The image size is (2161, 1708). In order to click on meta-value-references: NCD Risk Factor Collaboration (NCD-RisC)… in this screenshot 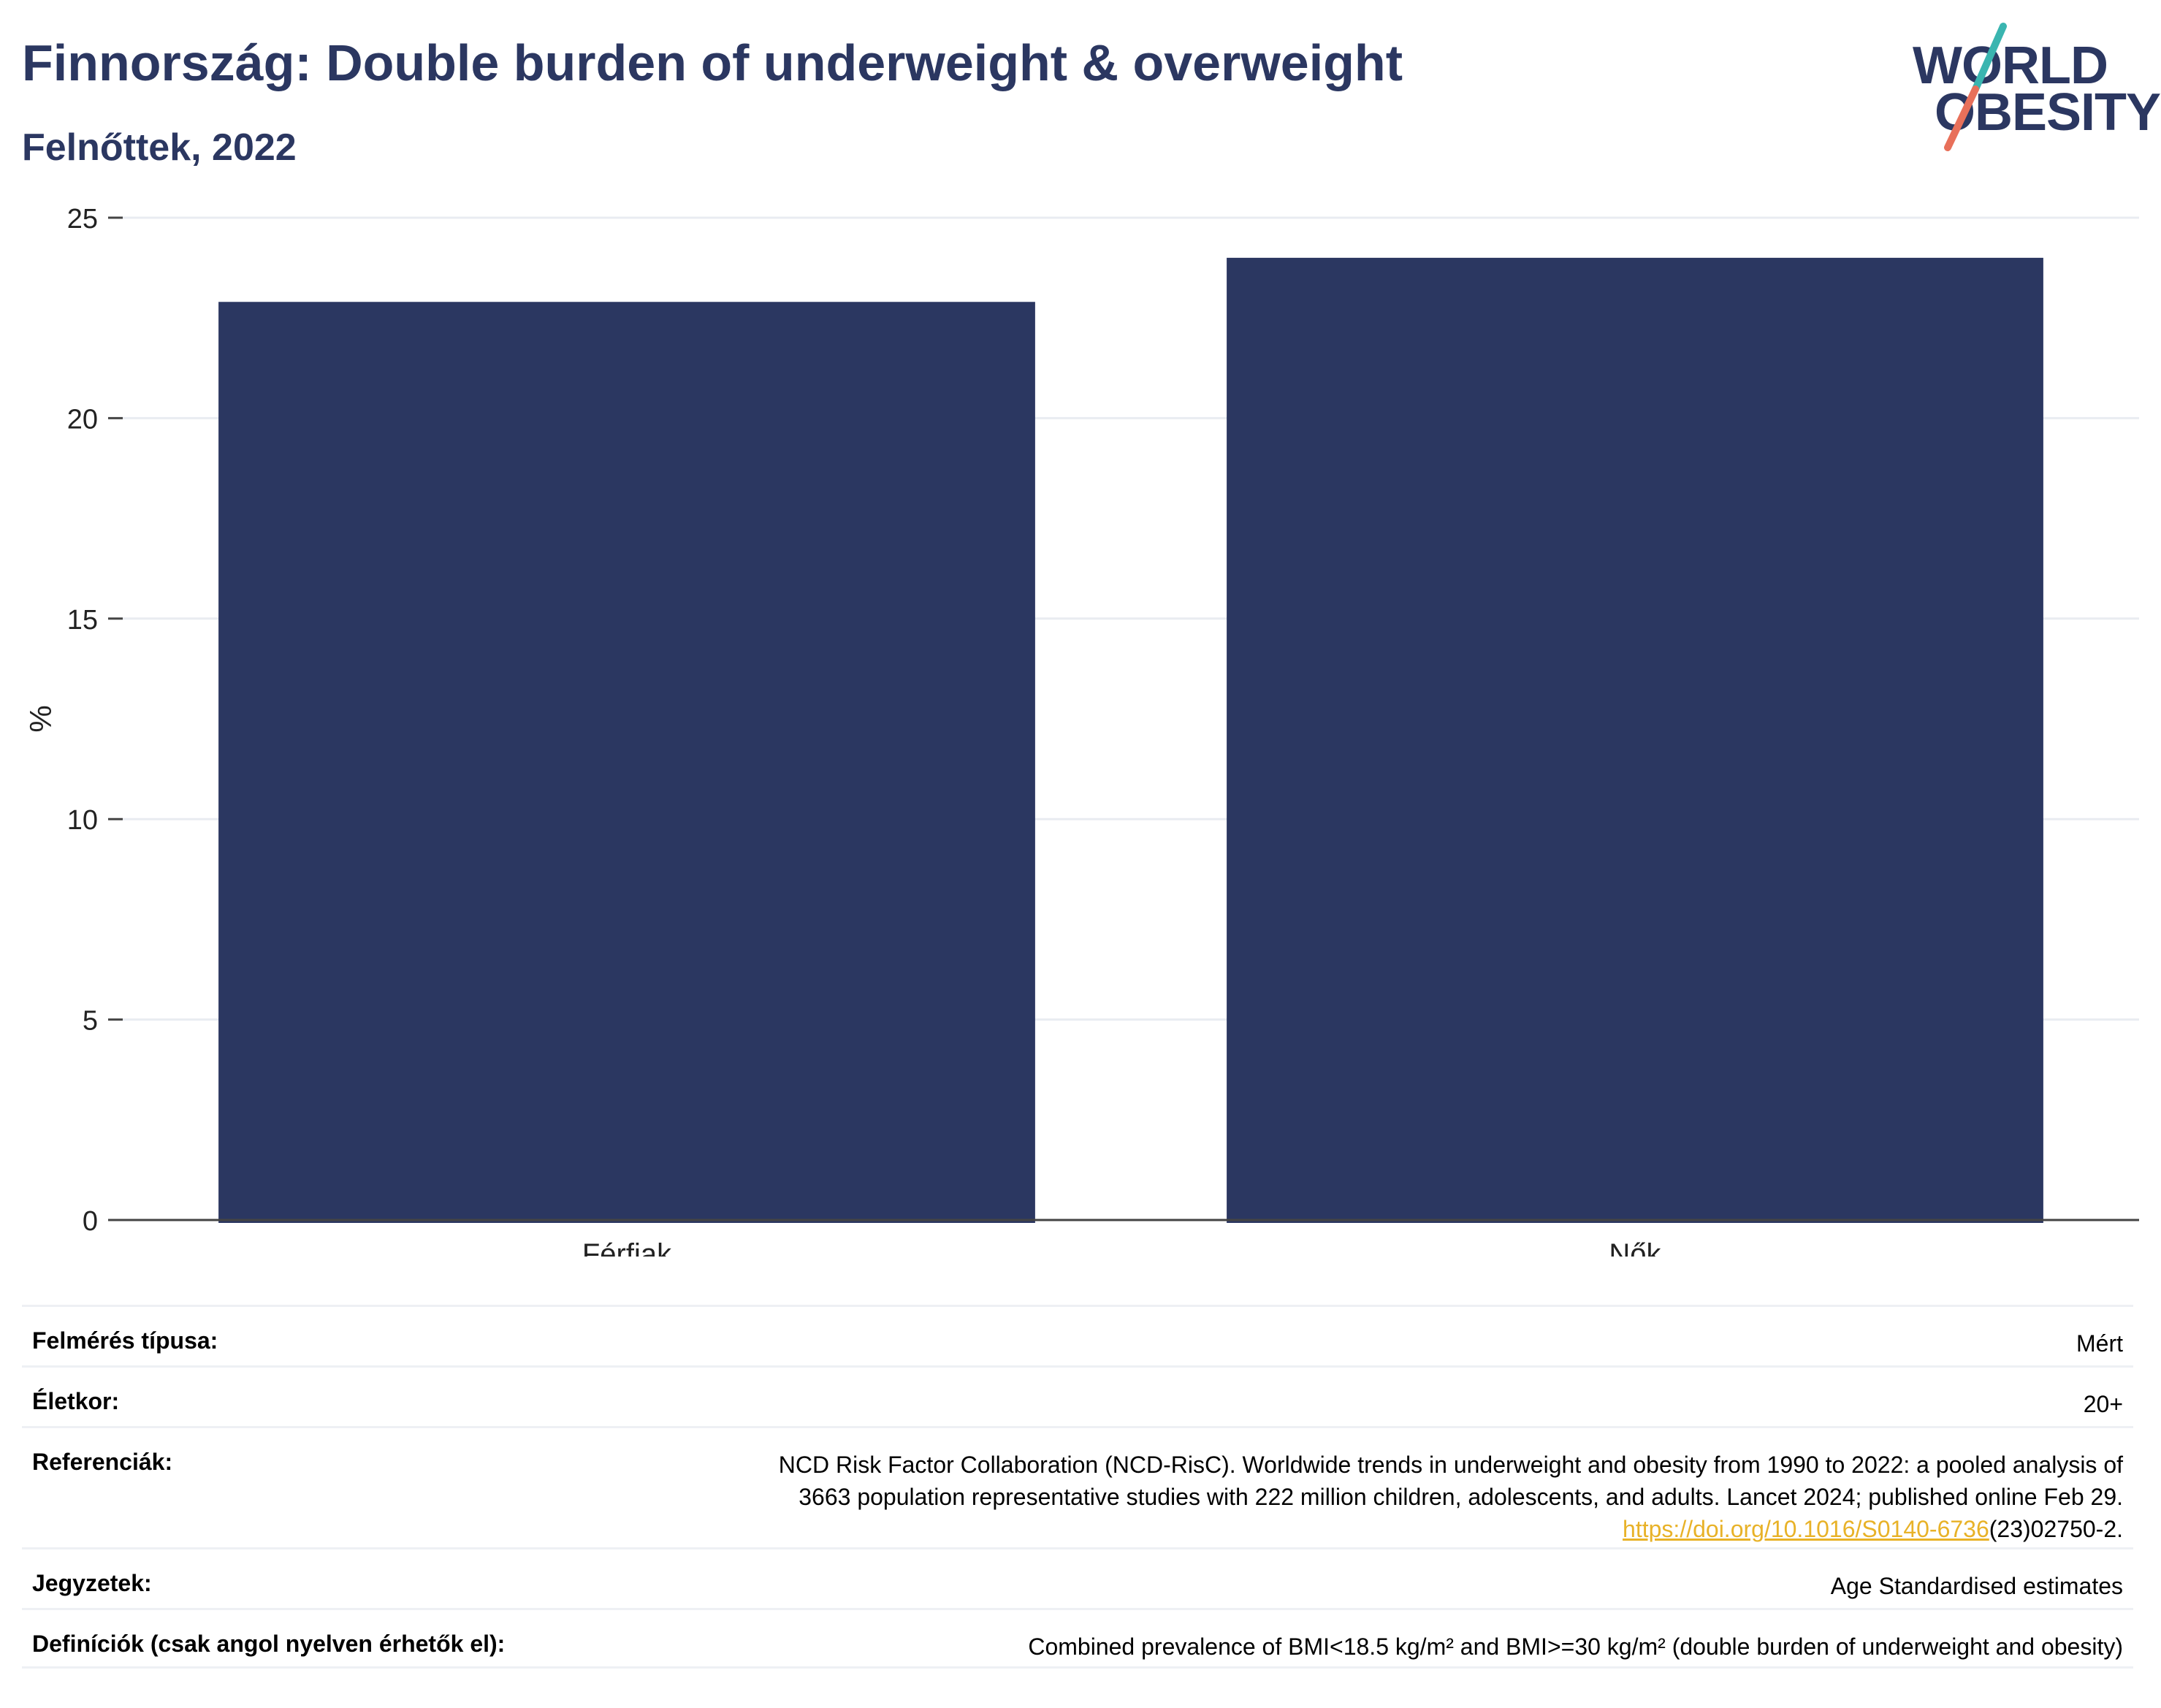, I will do `click(1451, 1486)`.